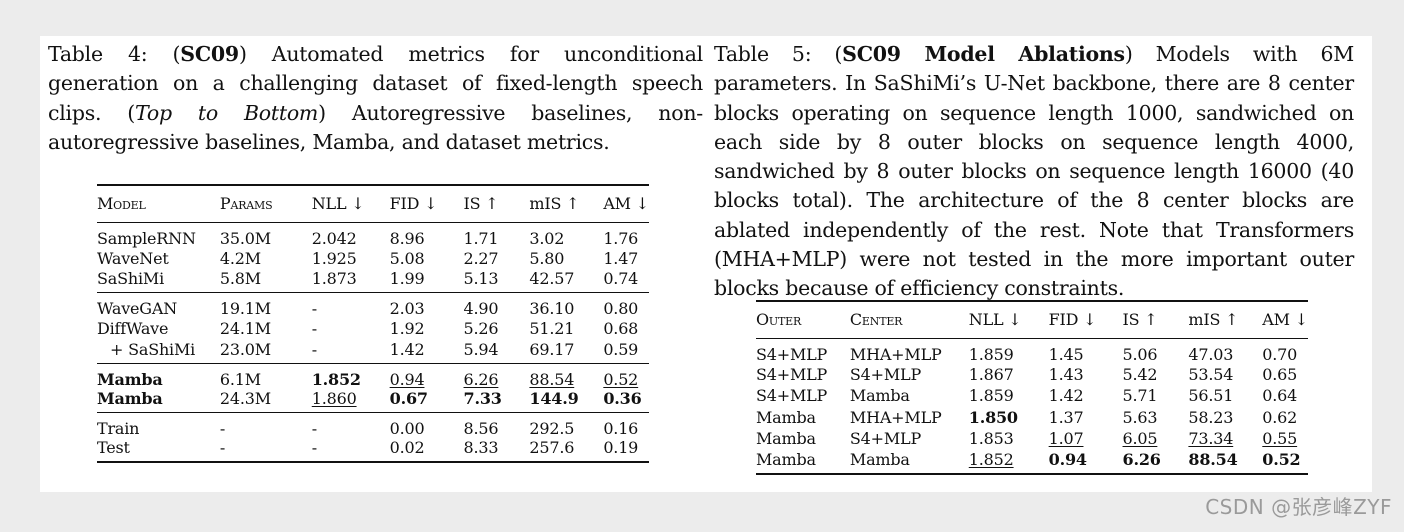 Image resolution: width=1404 pixels, height=532 pixels. What do you see at coordinates (266, 305) in the screenshot?
I see `table-cell: 19.1M` at bounding box center [266, 305].